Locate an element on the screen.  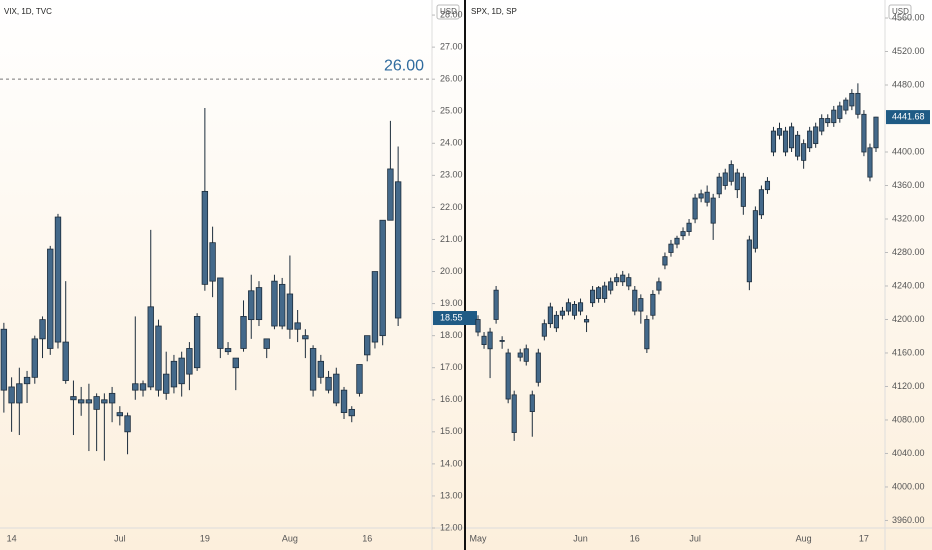
y-tick-label: 4200.00 is located at coordinates (908, 319).